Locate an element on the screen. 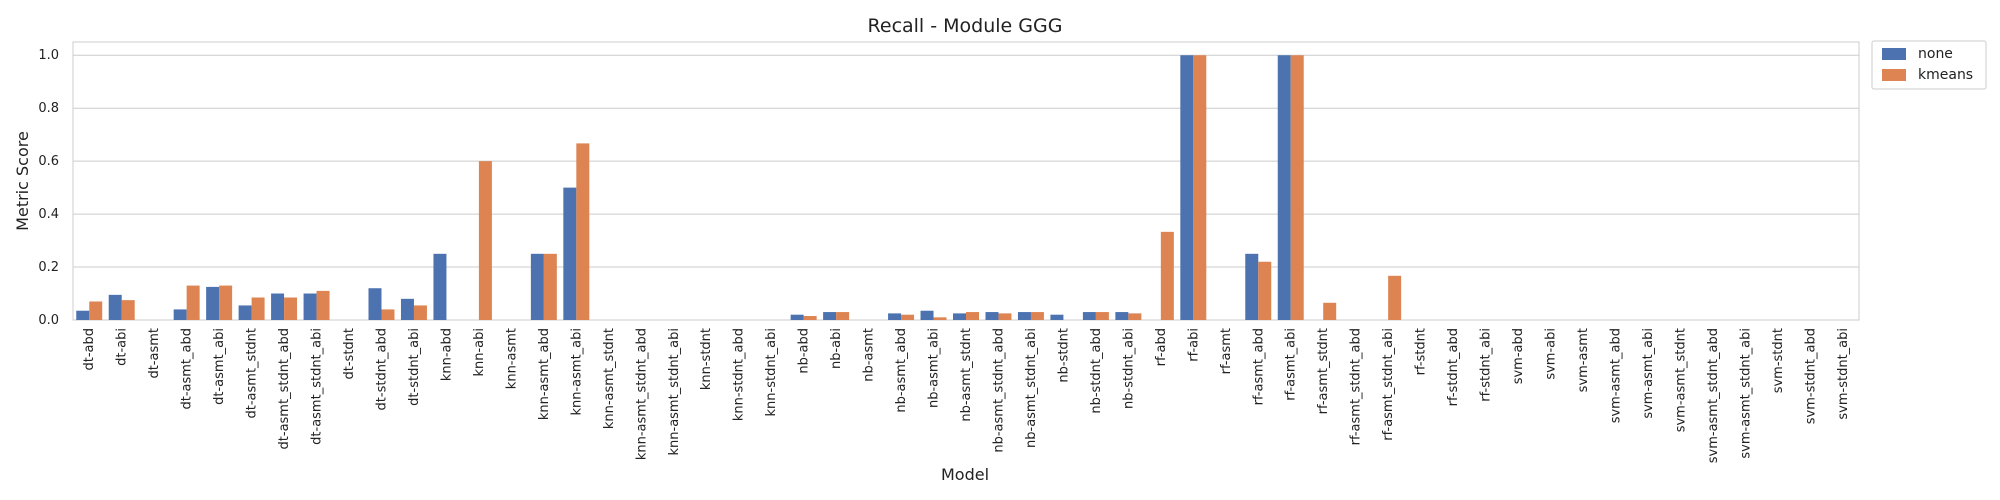  bar-none-rf-asmt_abi is located at coordinates (1284, 188).